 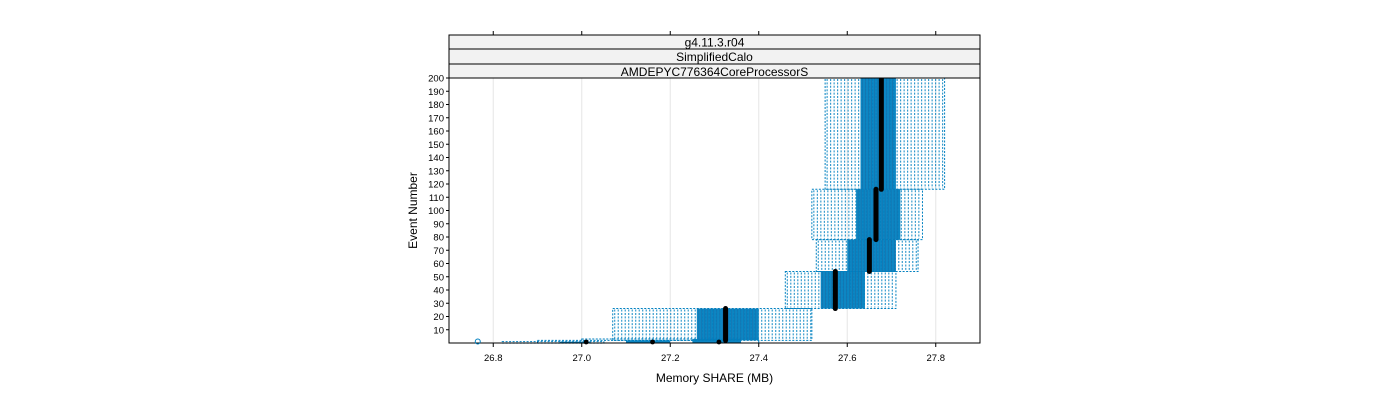 What do you see at coordinates (438, 251) in the screenshot?
I see `y-tick-label-6: 70` at bounding box center [438, 251].